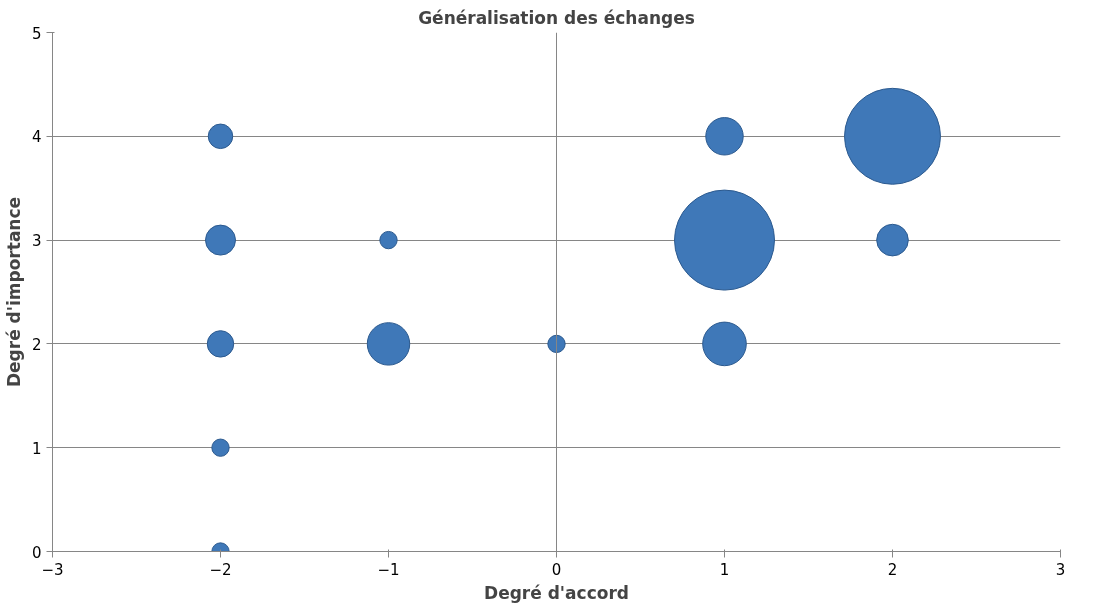 The image size is (1097, 611). Describe the element at coordinates (36, 33) in the screenshot. I see `y-tick-label: 5` at that location.